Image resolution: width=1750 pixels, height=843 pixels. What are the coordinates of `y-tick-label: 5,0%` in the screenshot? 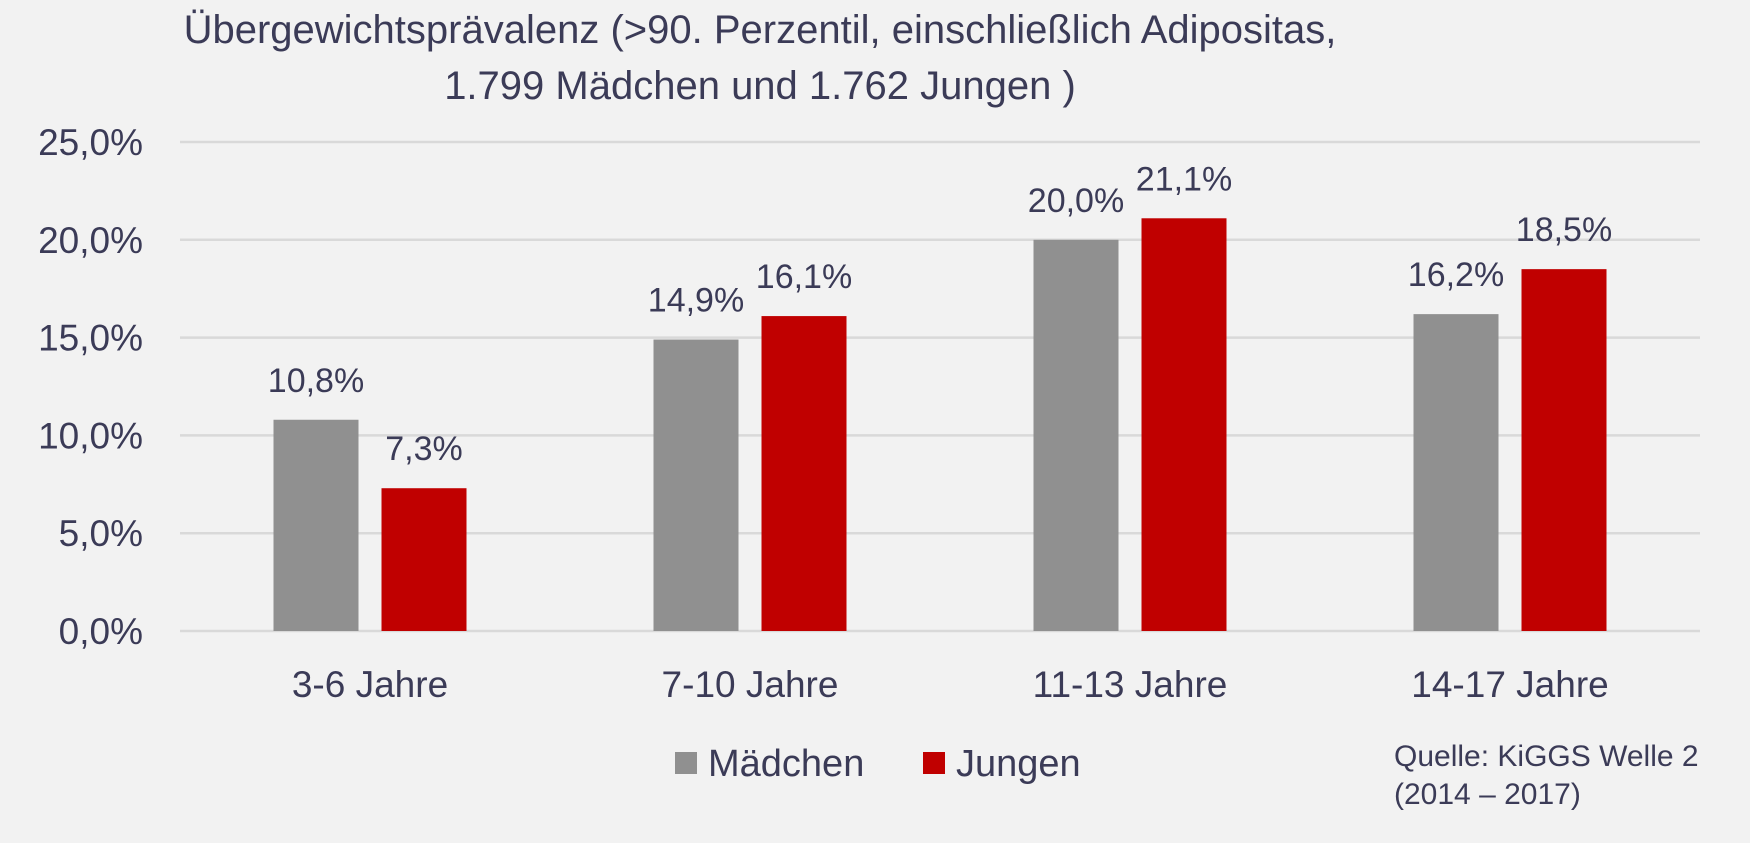 It's located at (101, 533).